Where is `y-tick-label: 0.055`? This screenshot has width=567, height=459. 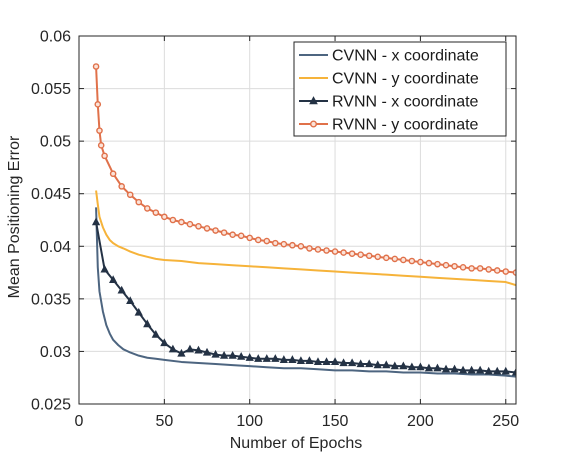 y-tick-label: 0.055 is located at coordinates (51, 89).